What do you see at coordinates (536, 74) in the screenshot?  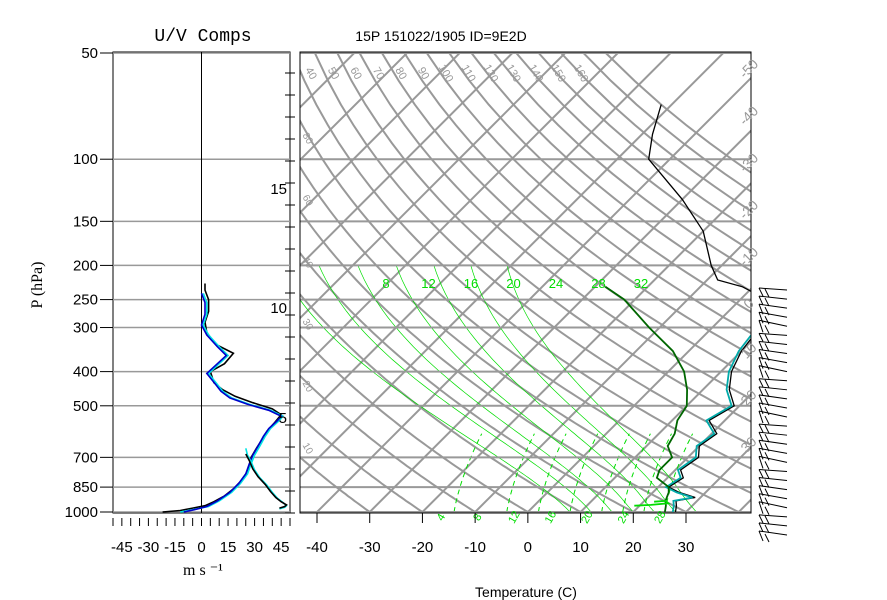 I see `theta-label: 140` at bounding box center [536, 74].